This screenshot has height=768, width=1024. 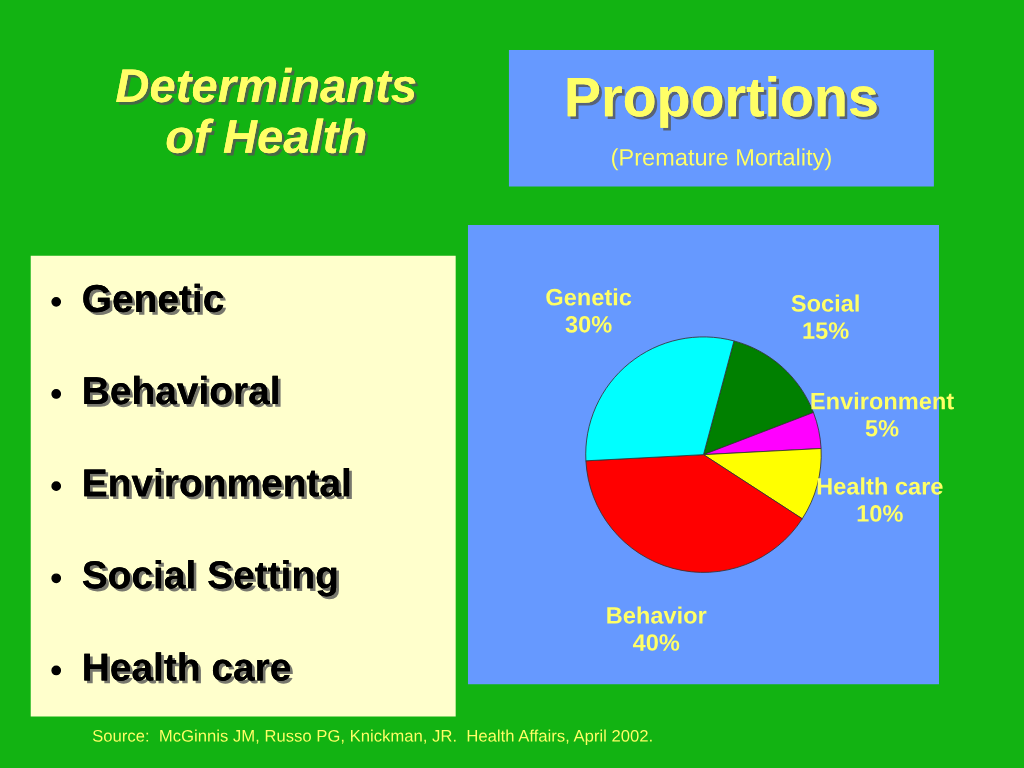 I want to click on text: Health care, so click(x=188, y=668).